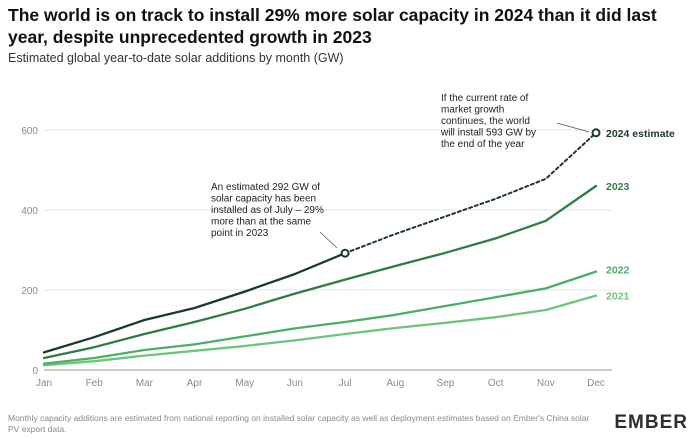 This screenshot has height=439, width=700. I want to click on annotation-line: will install 593 GW by, so click(488, 133).